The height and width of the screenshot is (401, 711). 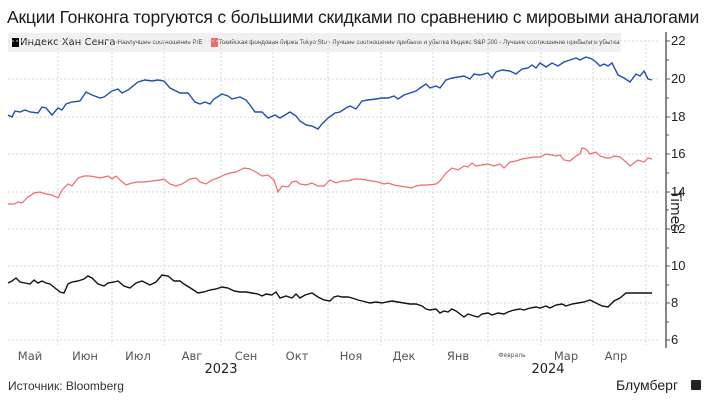 What do you see at coordinates (66, 386) in the screenshot?
I see `source-note: Источник: Bloomberg` at bounding box center [66, 386].